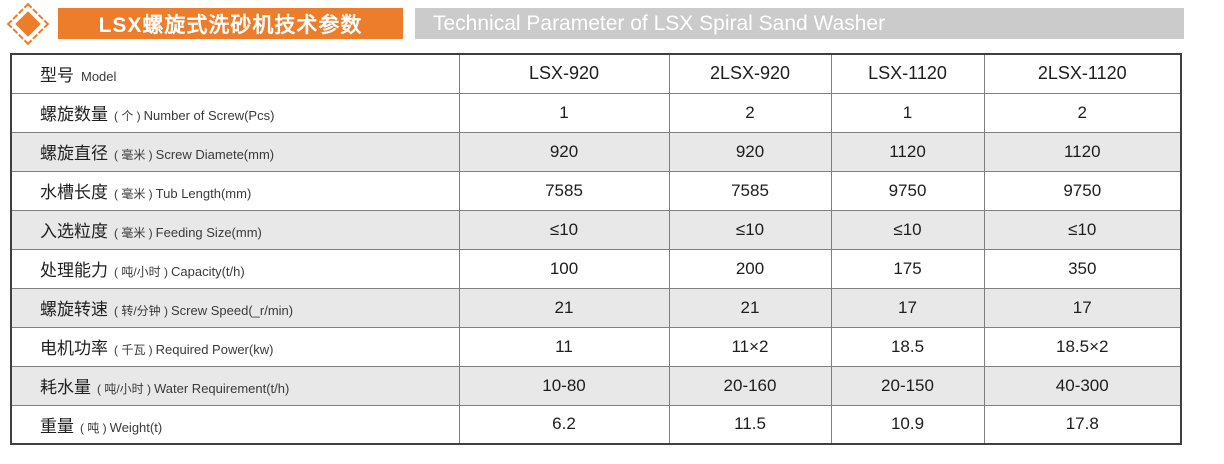 This screenshot has height=464, width=1224. What do you see at coordinates (750, 268) in the screenshot?
I see `param-value-cell: 200` at bounding box center [750, 268].